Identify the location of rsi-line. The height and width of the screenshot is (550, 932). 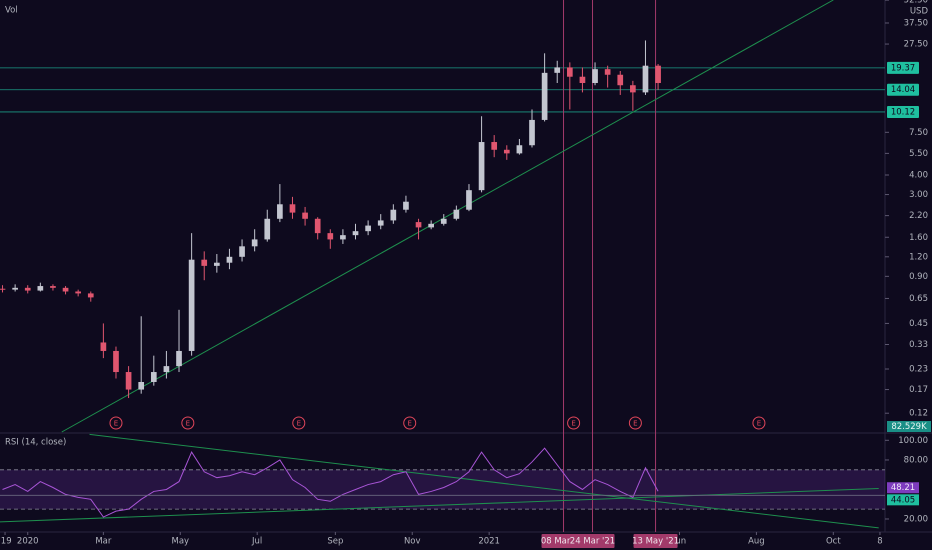
(330, 482).